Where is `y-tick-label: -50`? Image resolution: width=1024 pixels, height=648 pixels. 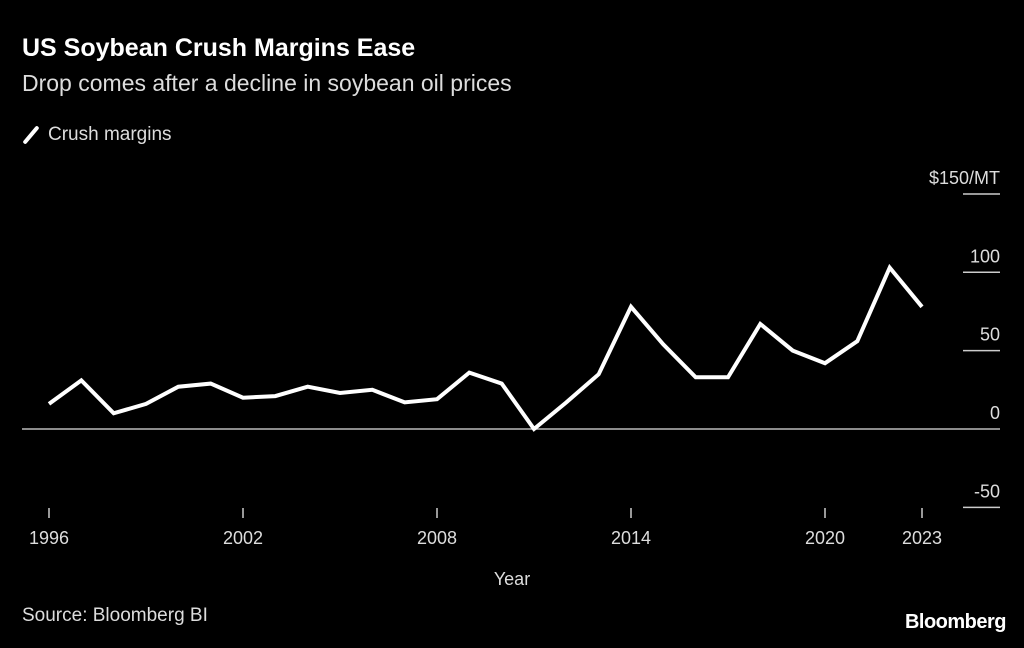 y-tick-label: -50 is located at coordinates (987, 491).